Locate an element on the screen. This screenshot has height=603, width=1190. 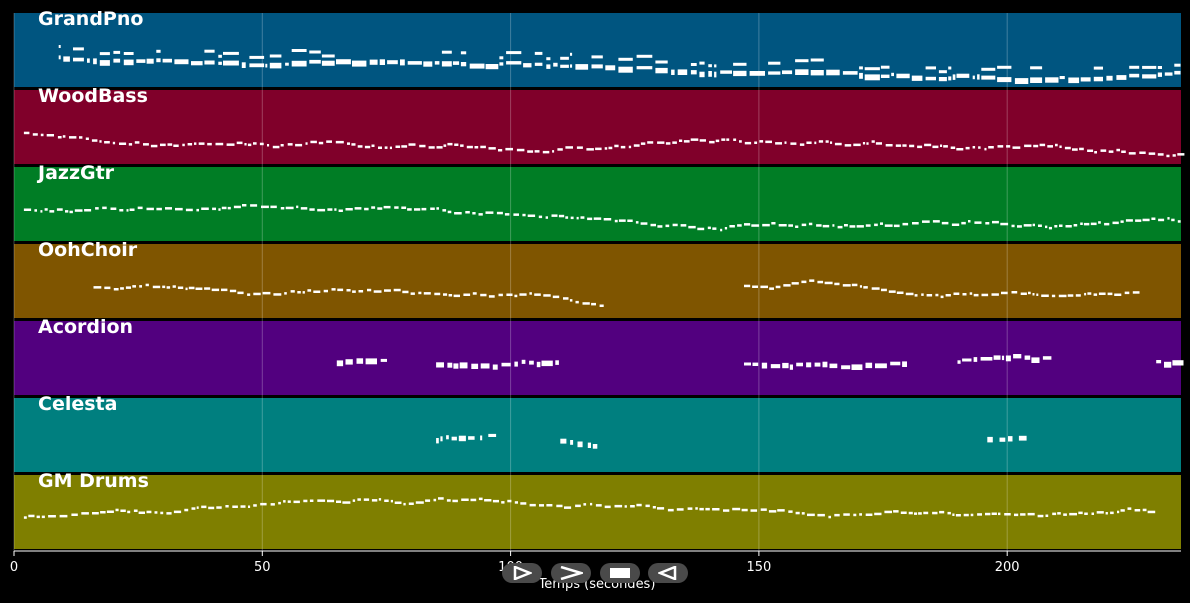
fast-forward-button is located at coordinates (571, 573).